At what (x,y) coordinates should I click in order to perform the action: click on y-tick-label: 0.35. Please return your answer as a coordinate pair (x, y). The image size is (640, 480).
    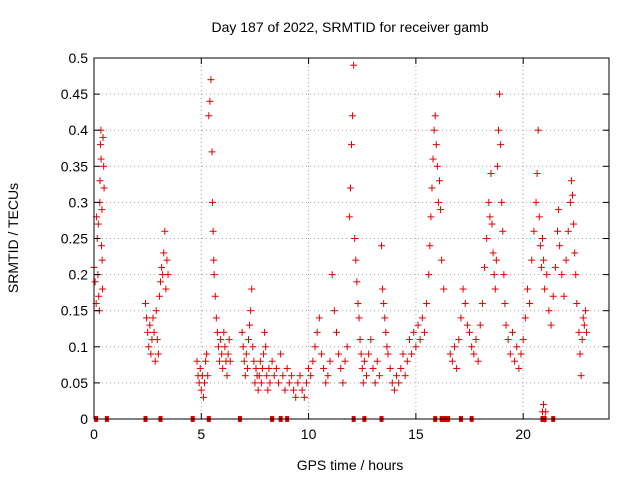
    Looking at the image, I should click on (74, 166).